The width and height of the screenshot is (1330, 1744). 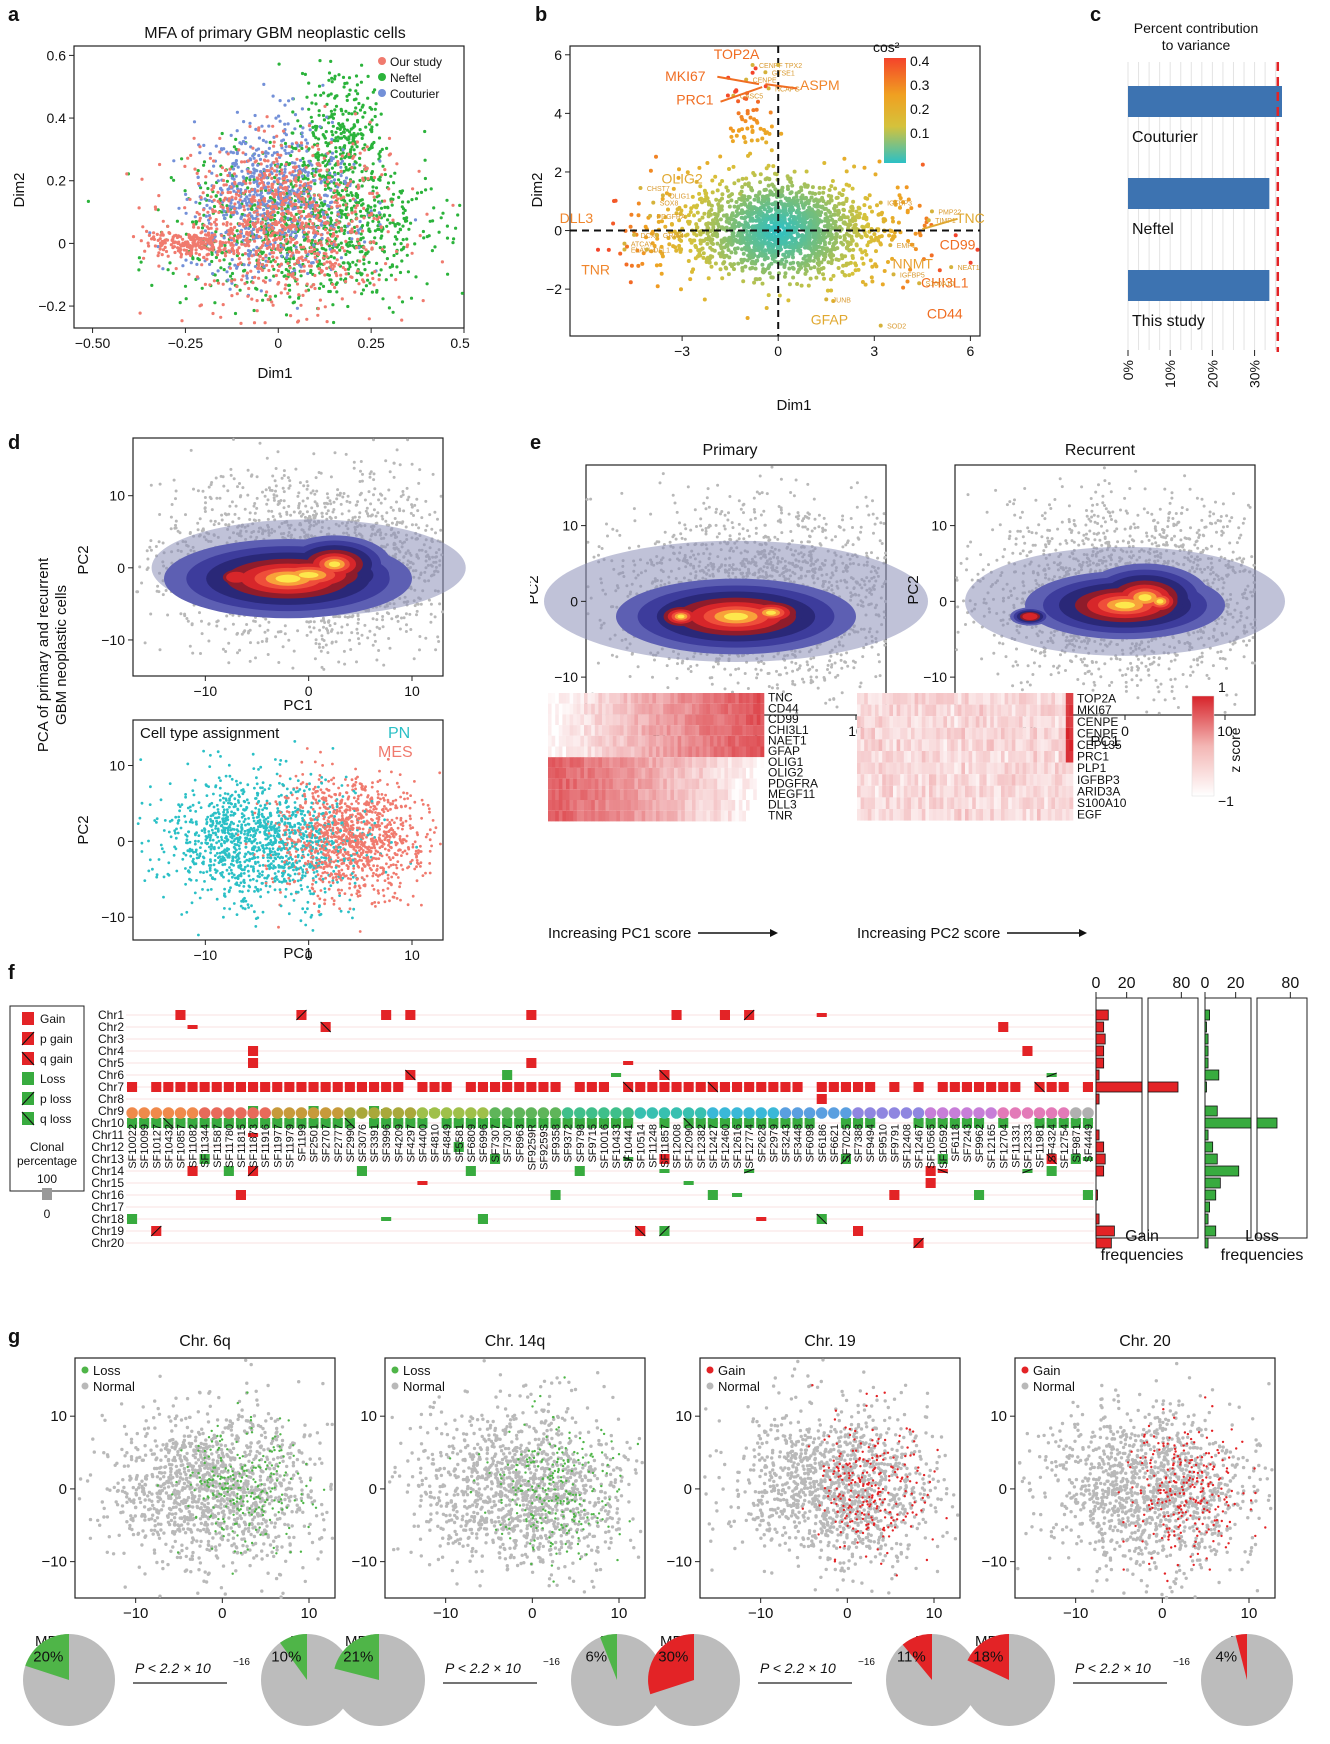 I want to click on panel-b-xlabel: Dim1, so click(x=793, y=405).